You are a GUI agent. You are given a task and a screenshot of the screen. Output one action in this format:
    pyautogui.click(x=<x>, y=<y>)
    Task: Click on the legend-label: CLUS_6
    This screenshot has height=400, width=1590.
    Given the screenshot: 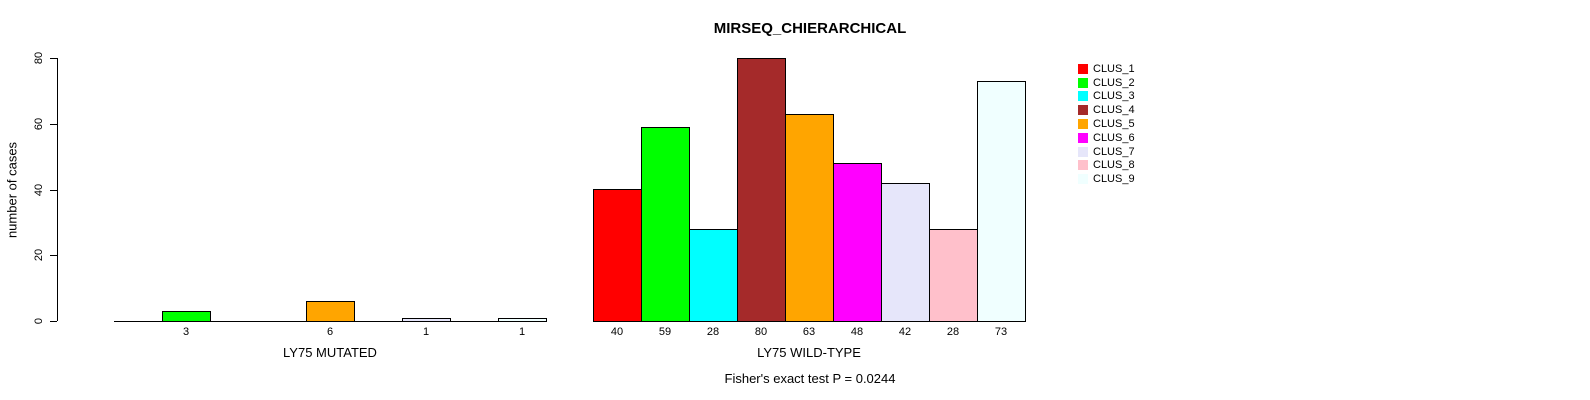 What is the action you would take?
    pyautogui.click(x=1114, y=137)
    